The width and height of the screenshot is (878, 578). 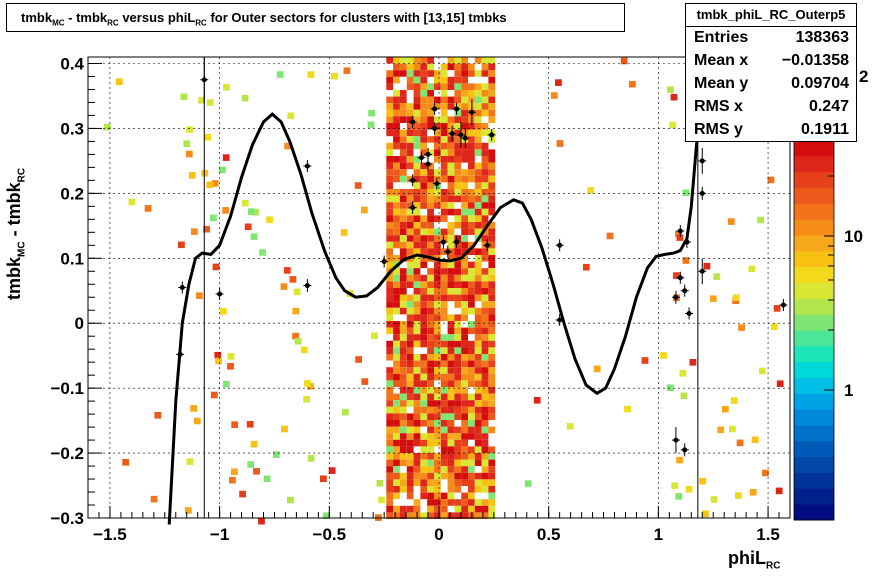 I want to click on y-tick-label: −0.3, so click(x=67, y=518).